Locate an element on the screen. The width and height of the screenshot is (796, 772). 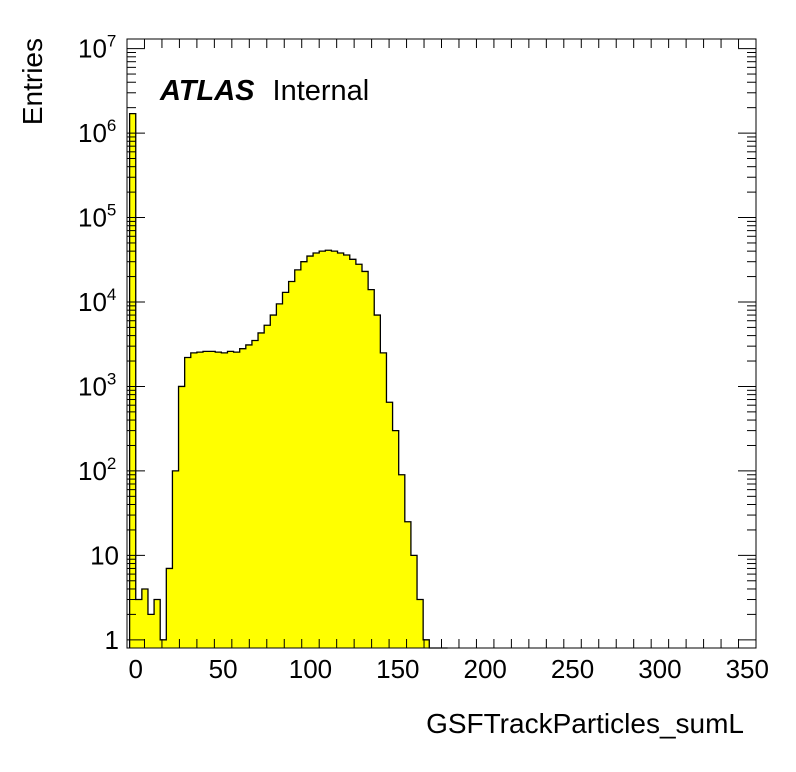
x-tick-label: 150 is located at coordinates (397, 669).